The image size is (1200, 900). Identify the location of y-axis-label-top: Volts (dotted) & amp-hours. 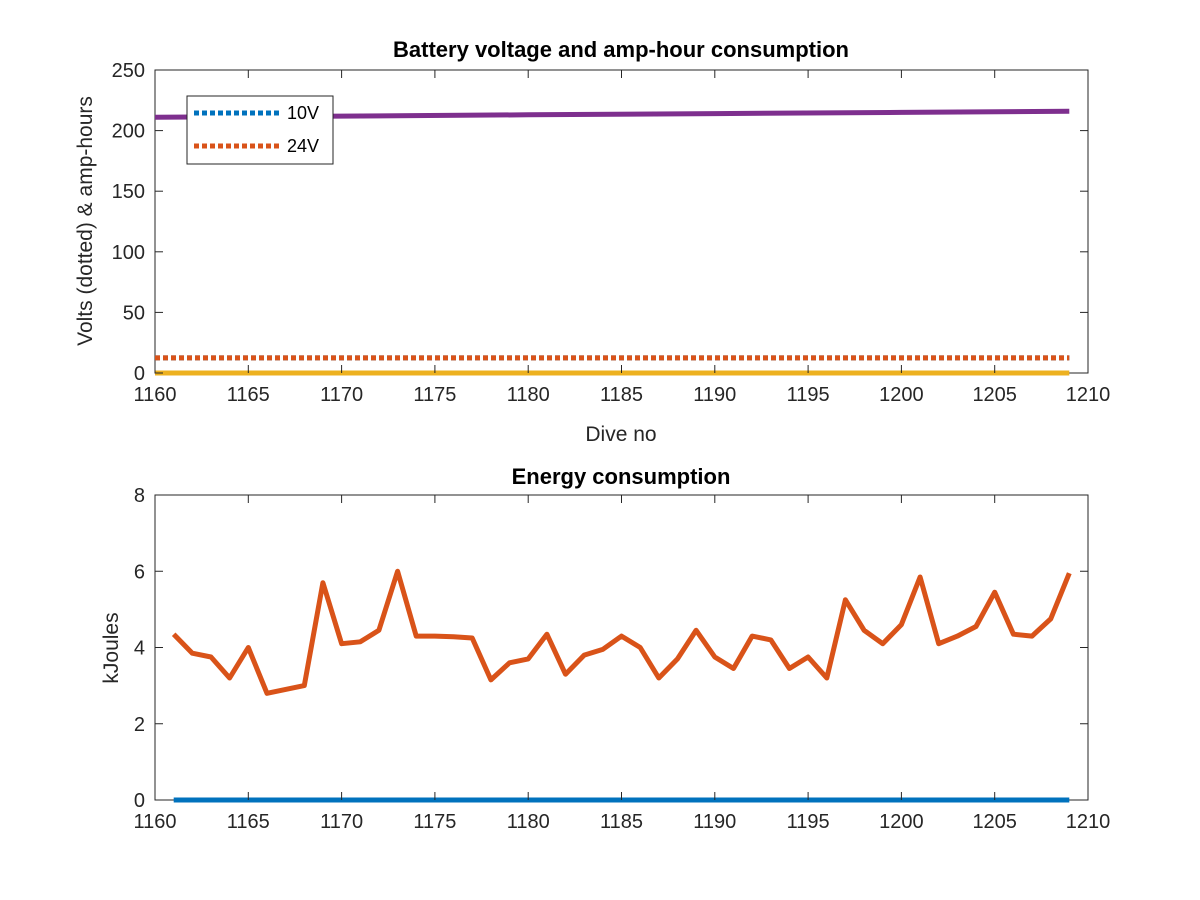
(85, 221).